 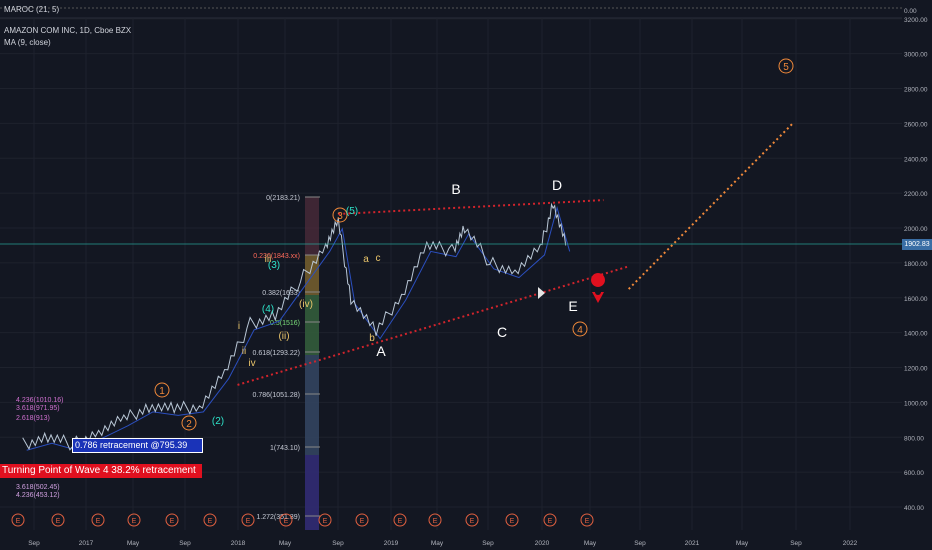 I want to click on retracement-box: 0.786 retracement @795.39, so click(x=137, y=445).